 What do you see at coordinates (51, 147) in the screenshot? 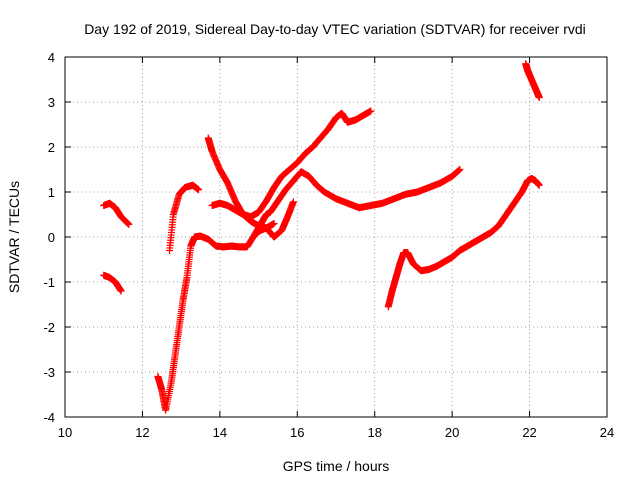
I see `y-tick-label: 2` at bounding box center [51, 147].